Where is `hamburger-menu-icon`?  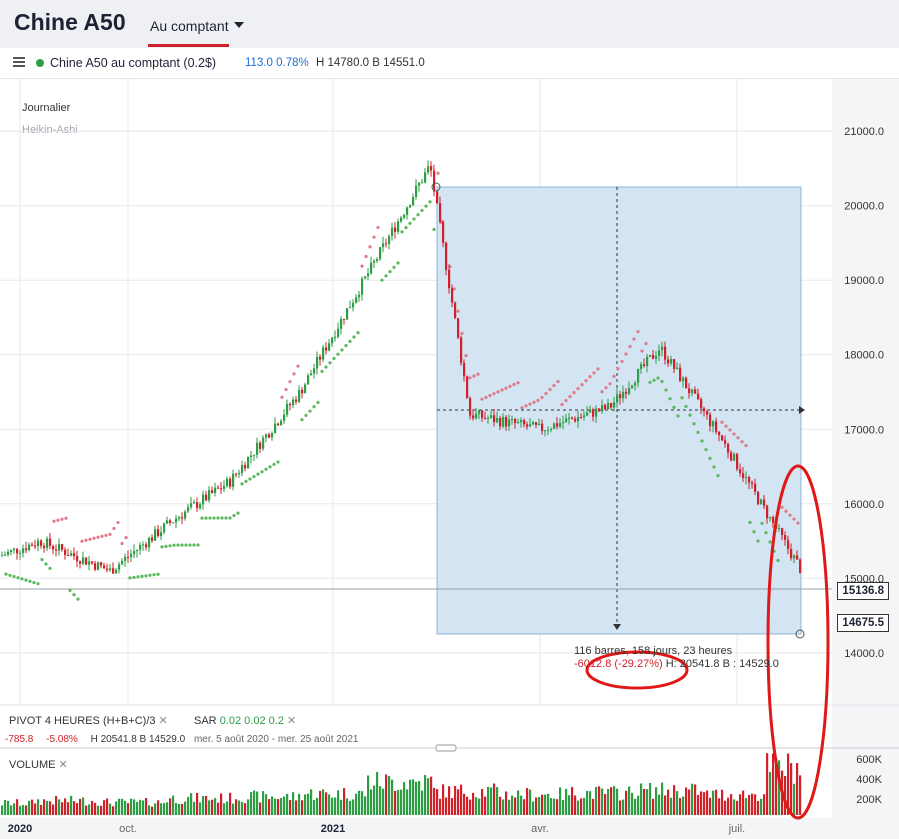
hamburger-menu-icon is located at coordinates (19, 62).